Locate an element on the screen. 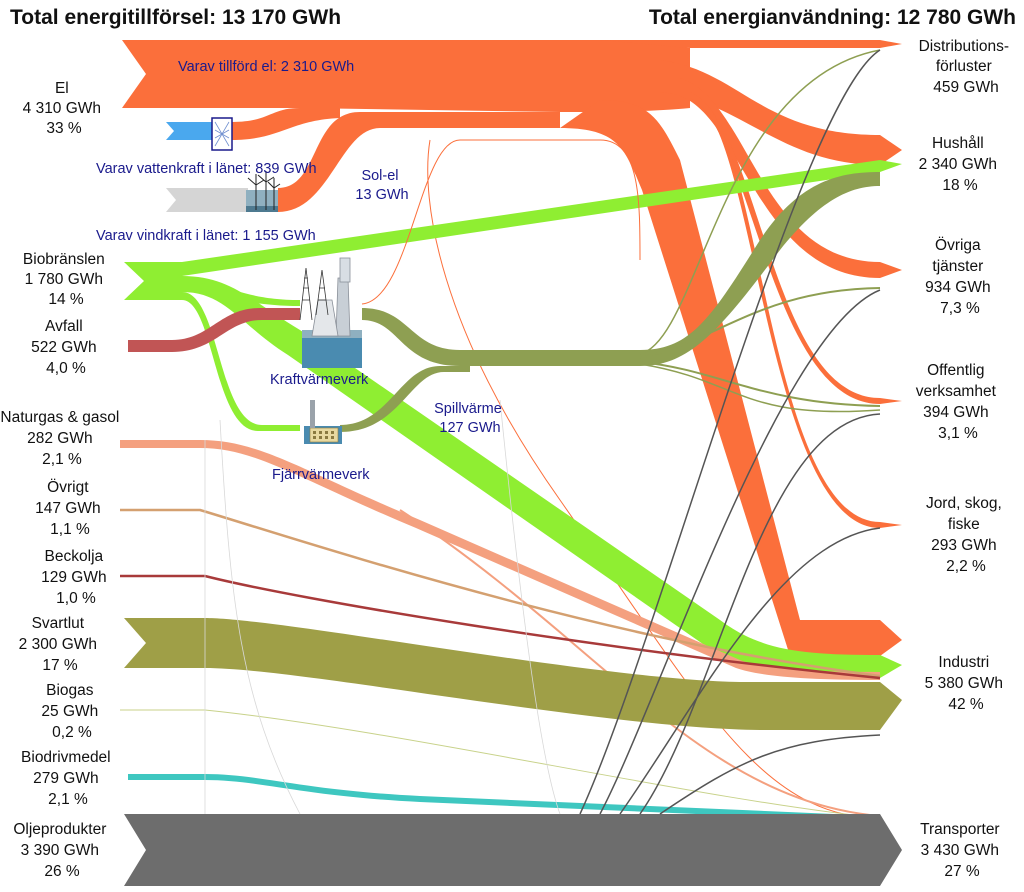 The width and height of the screenshot is (1024, 892). heat-to-distribution is located at coordinates (760, 202).